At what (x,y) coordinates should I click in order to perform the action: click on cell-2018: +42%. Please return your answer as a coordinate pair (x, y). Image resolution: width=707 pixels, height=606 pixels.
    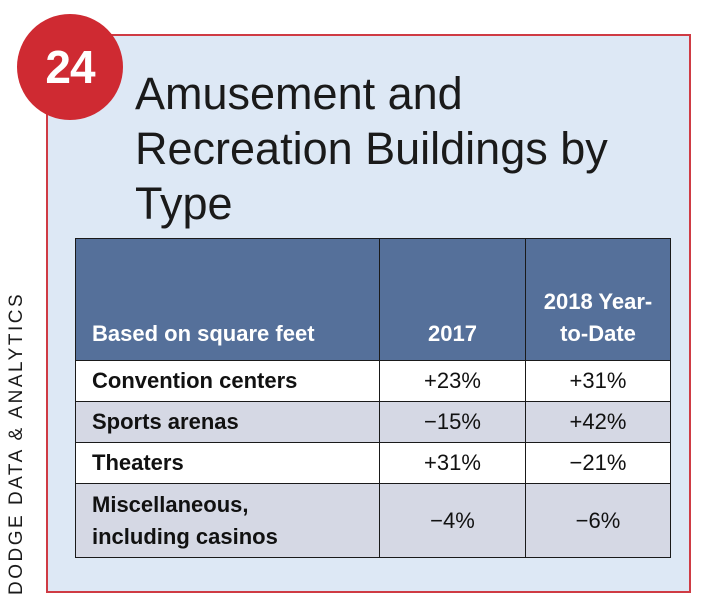
    Looking at the image, I should click on (598, 422).